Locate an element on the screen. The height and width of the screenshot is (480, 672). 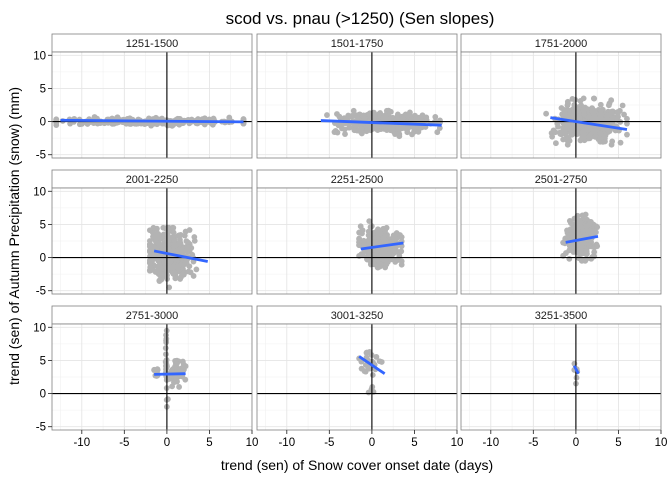
facet-panel: 2501-2750 is located at coordinates (561, 232).